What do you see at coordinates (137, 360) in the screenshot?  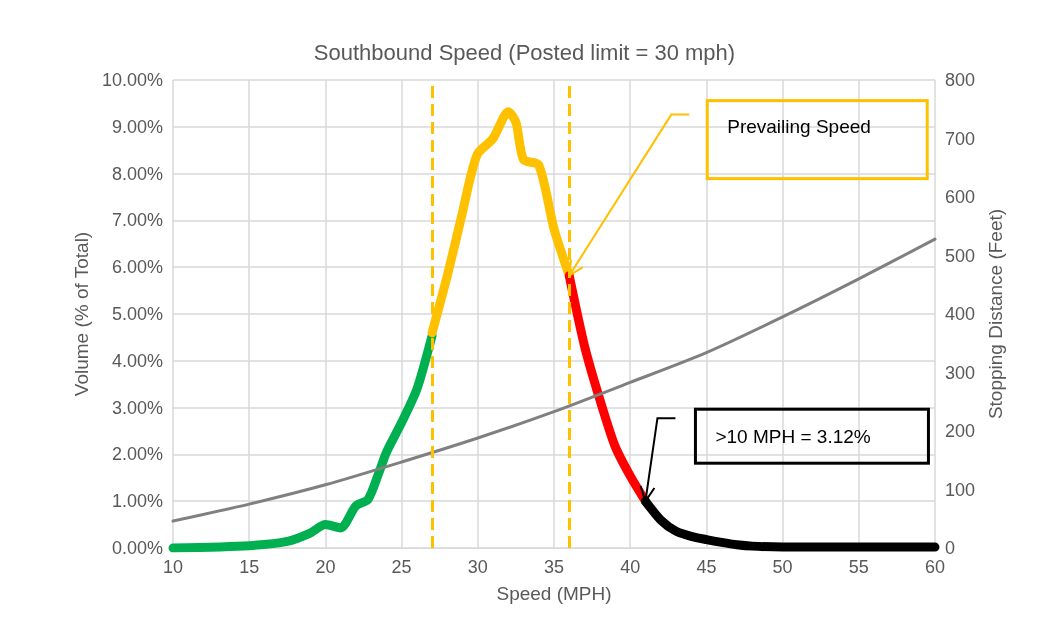 I see `y-tick-label: 4.00%` at bounding box center [137, 360].